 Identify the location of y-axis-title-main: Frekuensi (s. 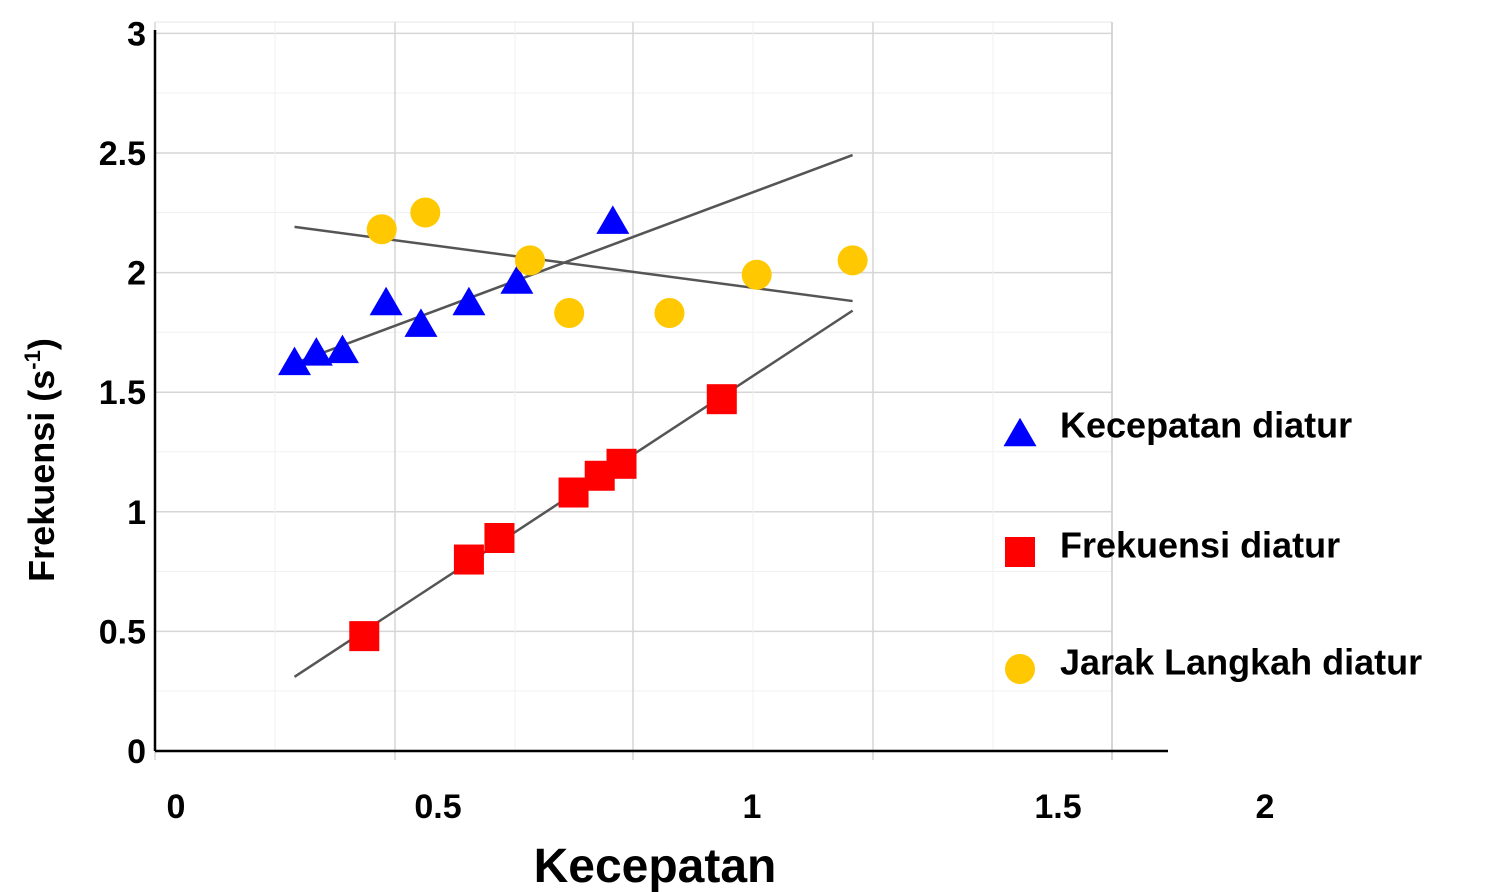
(41, 476).